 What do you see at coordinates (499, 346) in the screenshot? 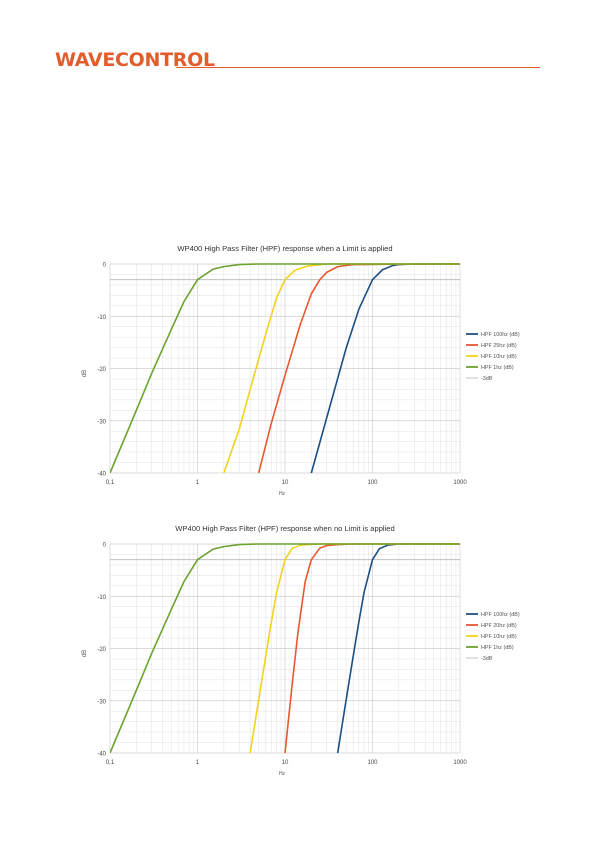
I see `legend-label: HPF 25hz (dB)` at bounding box center [499, 346].